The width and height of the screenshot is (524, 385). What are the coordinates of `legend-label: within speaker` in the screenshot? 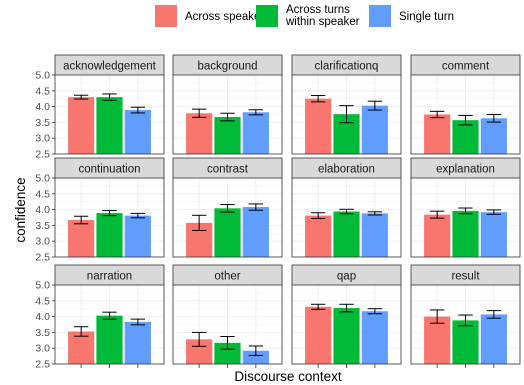 It's located at (322, 22).